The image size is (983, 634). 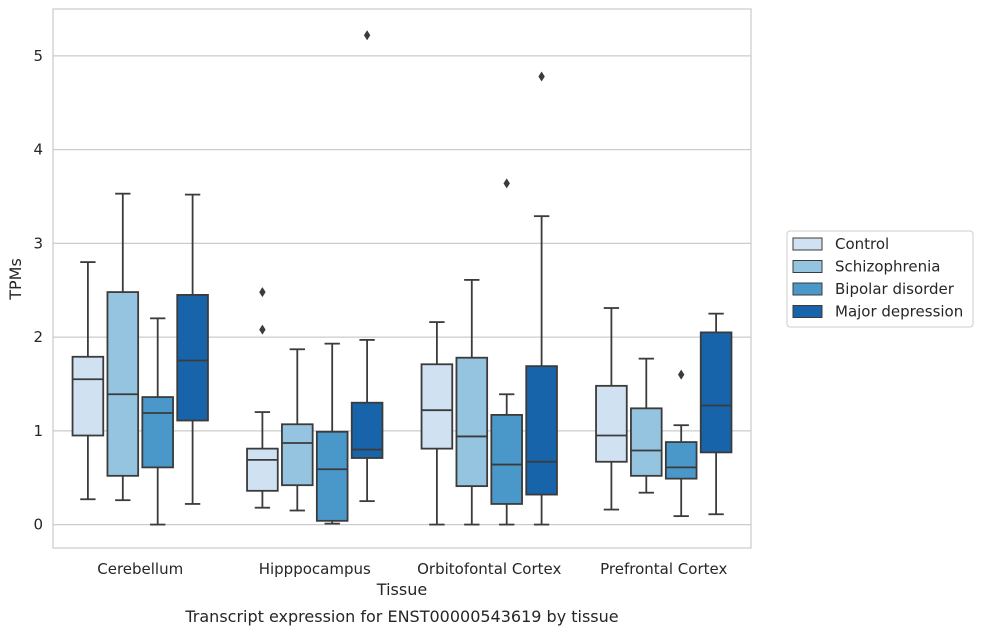 I want to click on y-tick-label: 3, so click(x=38, y=243).